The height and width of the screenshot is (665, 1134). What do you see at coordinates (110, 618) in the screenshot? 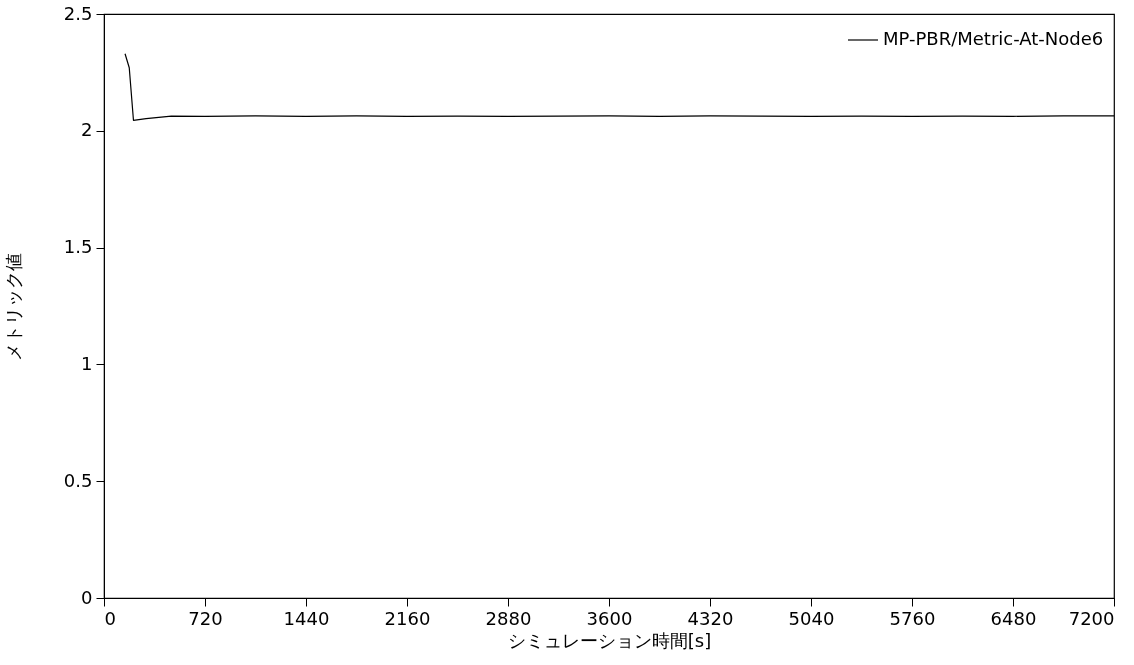
I see `x-tick-label: 0` at bounding box center [110, 618].